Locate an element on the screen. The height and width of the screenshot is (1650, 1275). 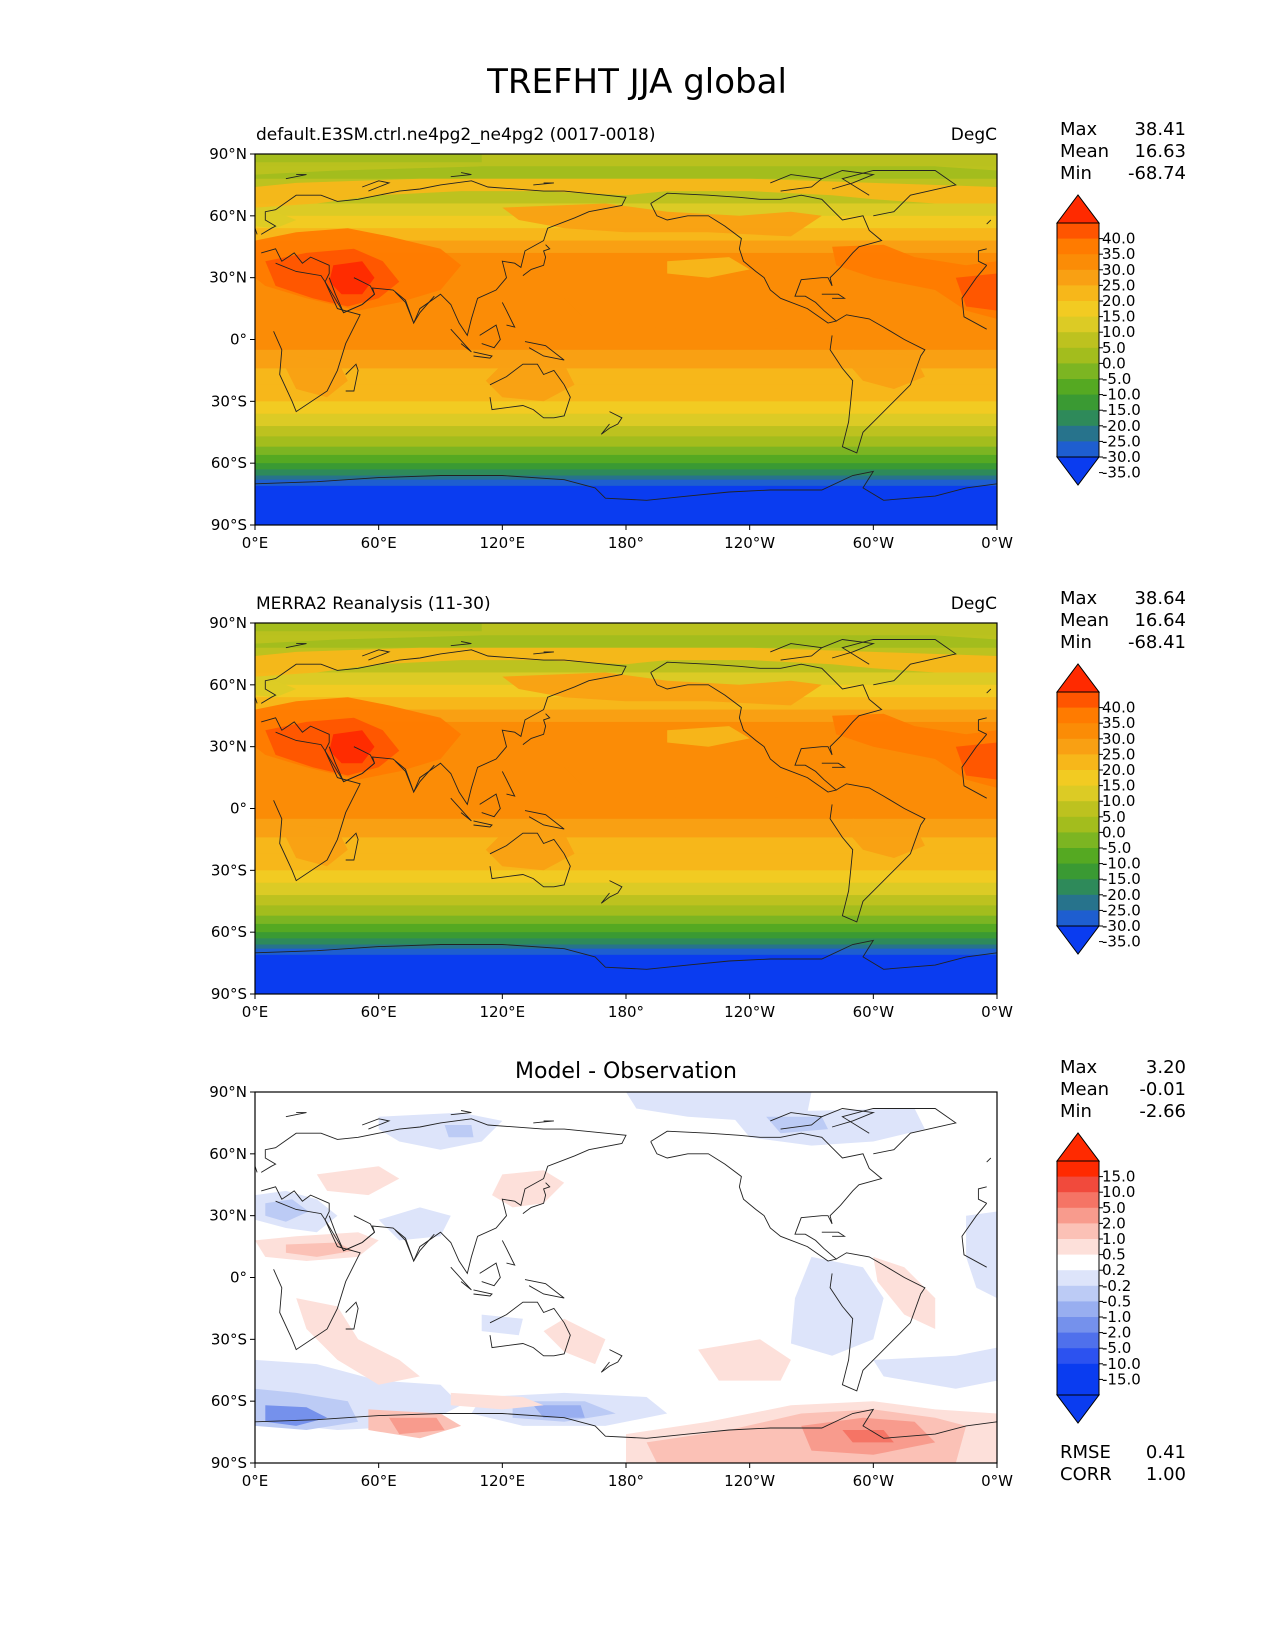
colorbar-tick-label: -15.0 is located at coordinates (1121, 410).